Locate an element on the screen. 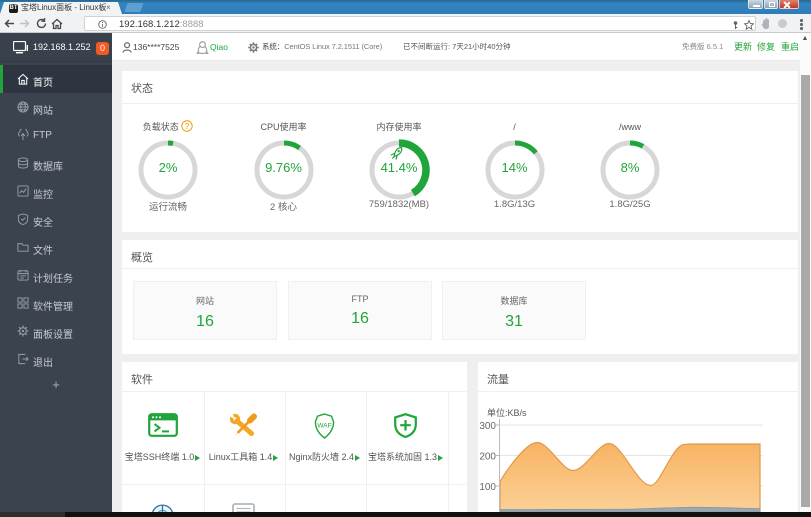  svg-text: 100 is located at coordinates (487, 487).